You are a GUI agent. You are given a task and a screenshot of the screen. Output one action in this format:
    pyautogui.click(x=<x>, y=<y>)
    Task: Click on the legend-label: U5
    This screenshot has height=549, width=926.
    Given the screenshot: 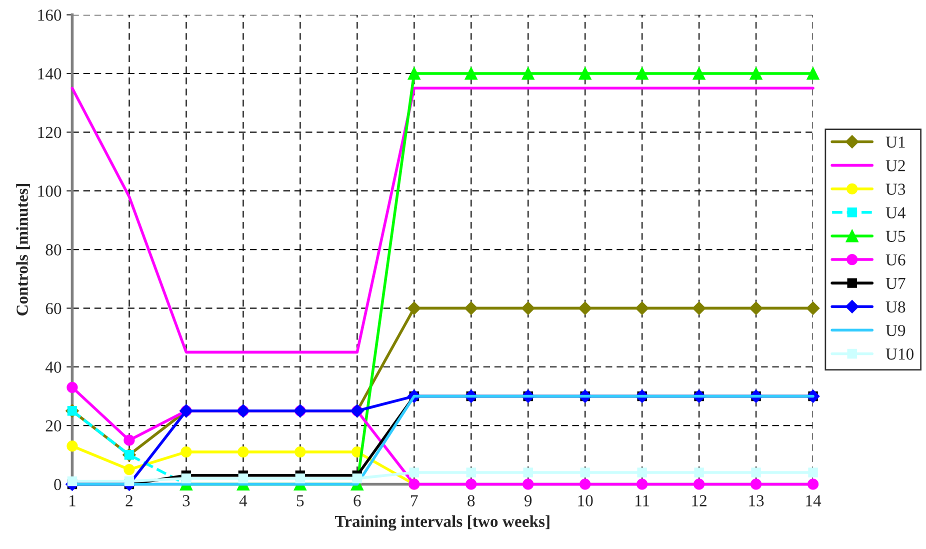 What is the action you would take?
    pyautogui.click(x=896, y=236)
    